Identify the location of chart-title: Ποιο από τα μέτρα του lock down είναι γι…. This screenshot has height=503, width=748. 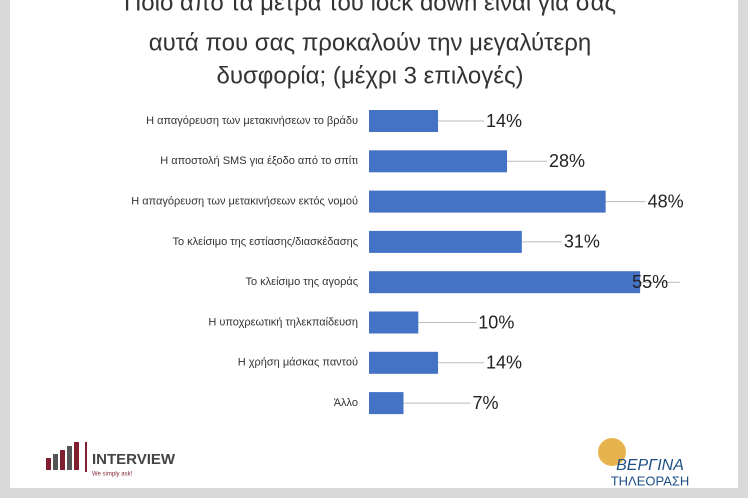
(370, 8).